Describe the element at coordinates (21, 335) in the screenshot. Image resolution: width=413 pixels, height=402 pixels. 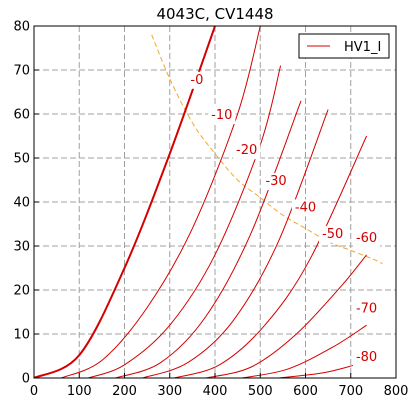
I see `y-tick-label: 10` at that location.